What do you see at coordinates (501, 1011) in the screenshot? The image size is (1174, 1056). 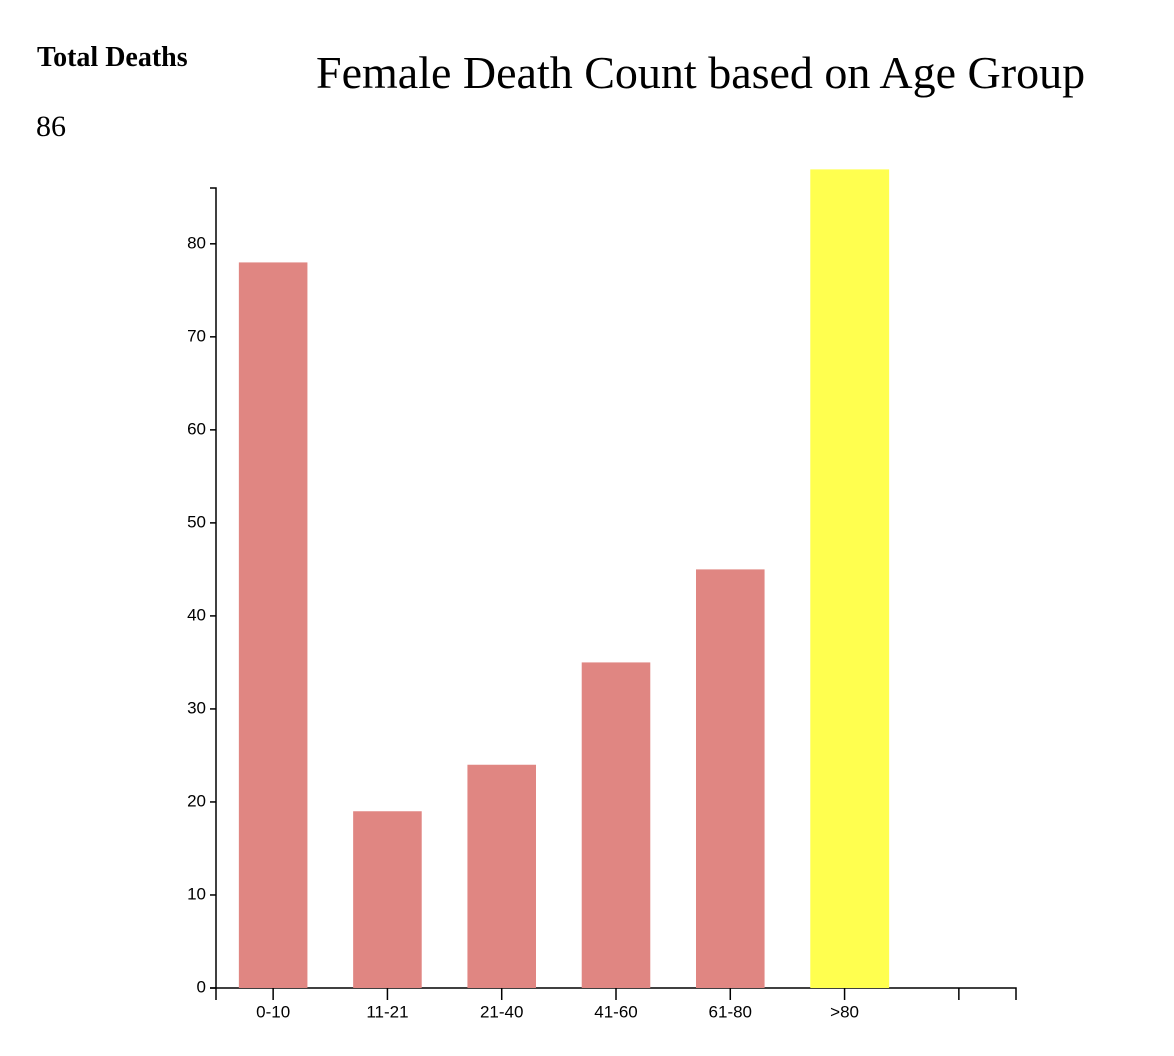 I see `x-tick-label: 21-40` at bounding box center [501, 1011].